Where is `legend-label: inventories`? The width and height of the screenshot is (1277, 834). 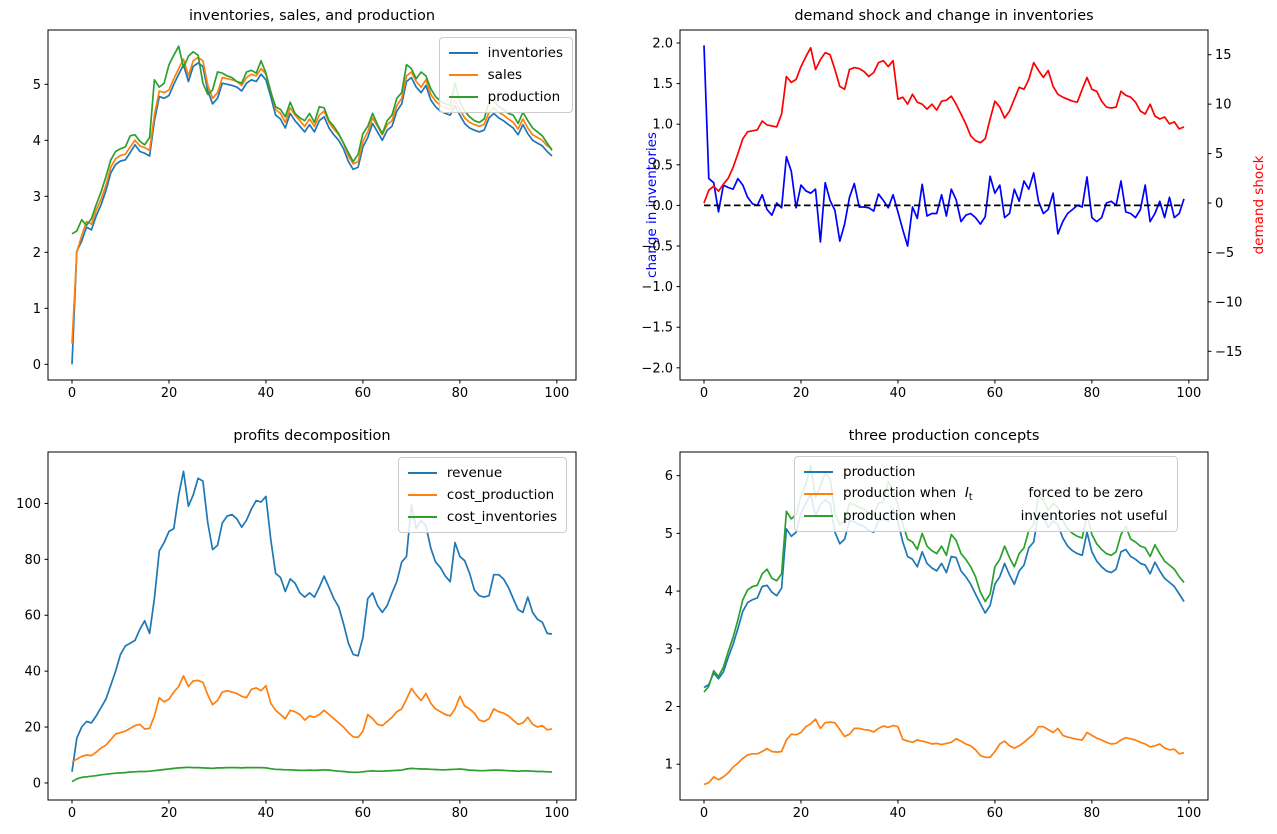
legend-label: inventories is located at coordinates (525, 53).